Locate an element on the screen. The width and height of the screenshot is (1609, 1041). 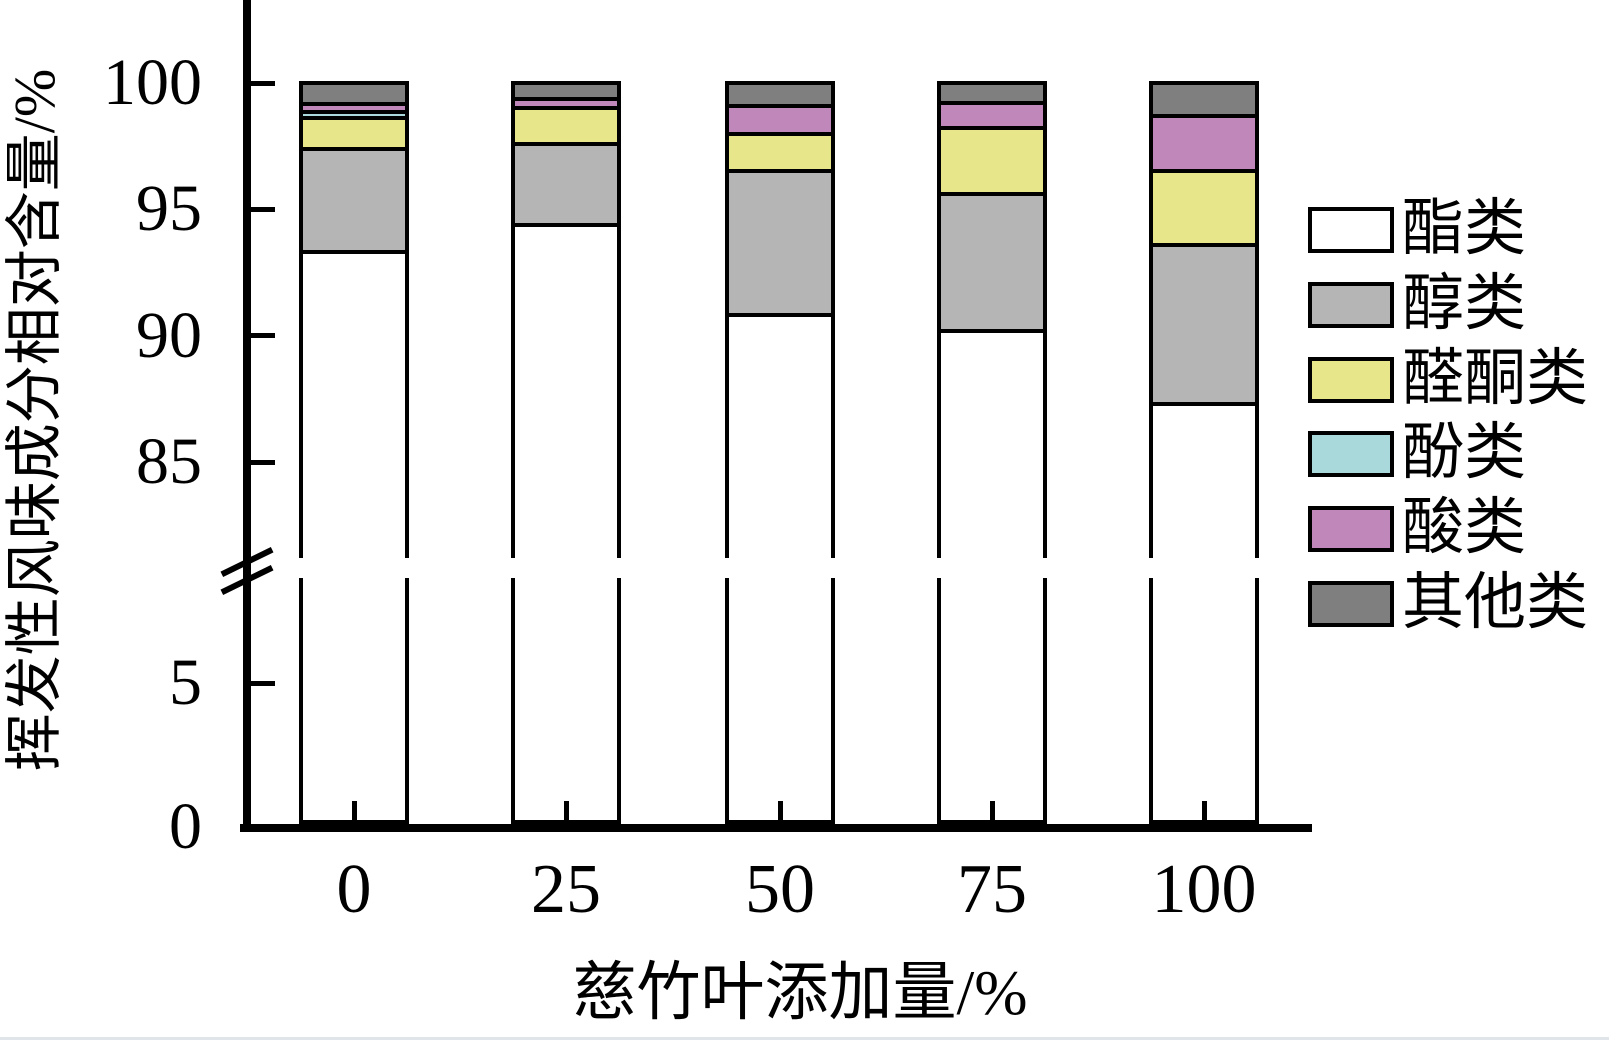
y-tick-label: 100 is located at coordinates (152, 82).